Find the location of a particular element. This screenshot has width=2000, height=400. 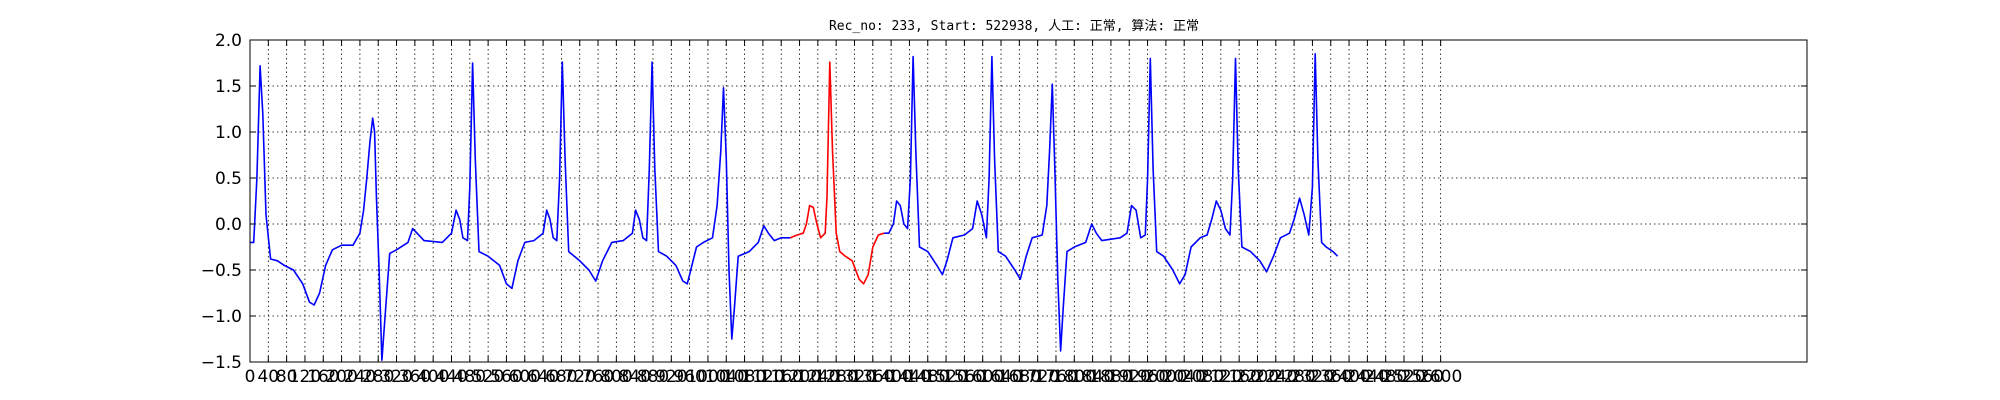

x-tick-label: 2360 is located at coordinates (1330, 377).